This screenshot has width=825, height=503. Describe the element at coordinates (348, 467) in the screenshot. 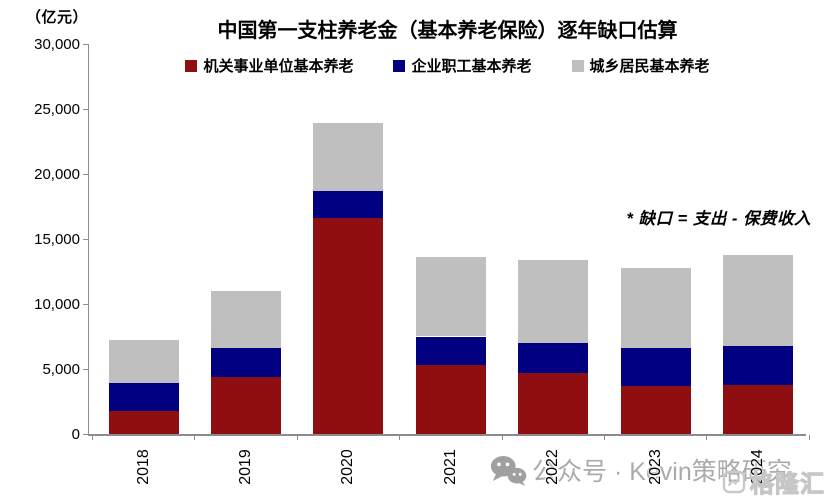

I see `x-label-2020: 2020` at that location.